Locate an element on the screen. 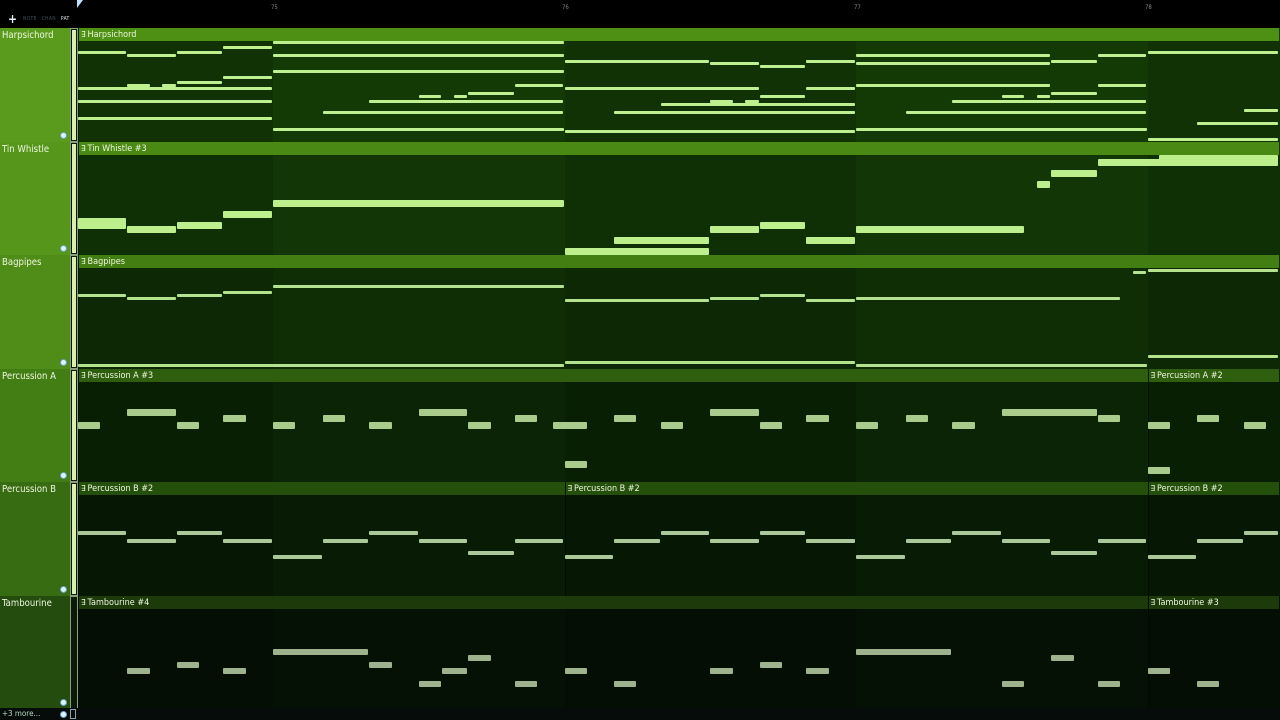  mode-chan-button: CHAN is located at coordinates (48, 19).